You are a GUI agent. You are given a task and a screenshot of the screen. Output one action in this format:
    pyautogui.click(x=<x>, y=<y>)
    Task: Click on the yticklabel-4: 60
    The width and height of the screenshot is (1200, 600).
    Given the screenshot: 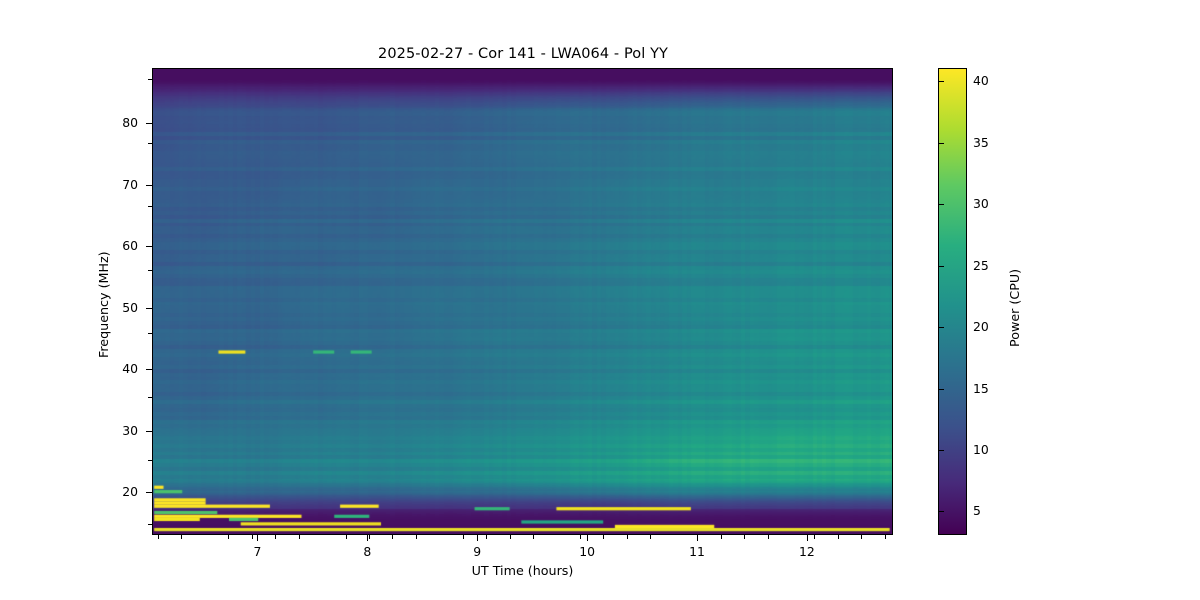 What is the action you would take?
    pyautogui.click(x=130, y=246)
    